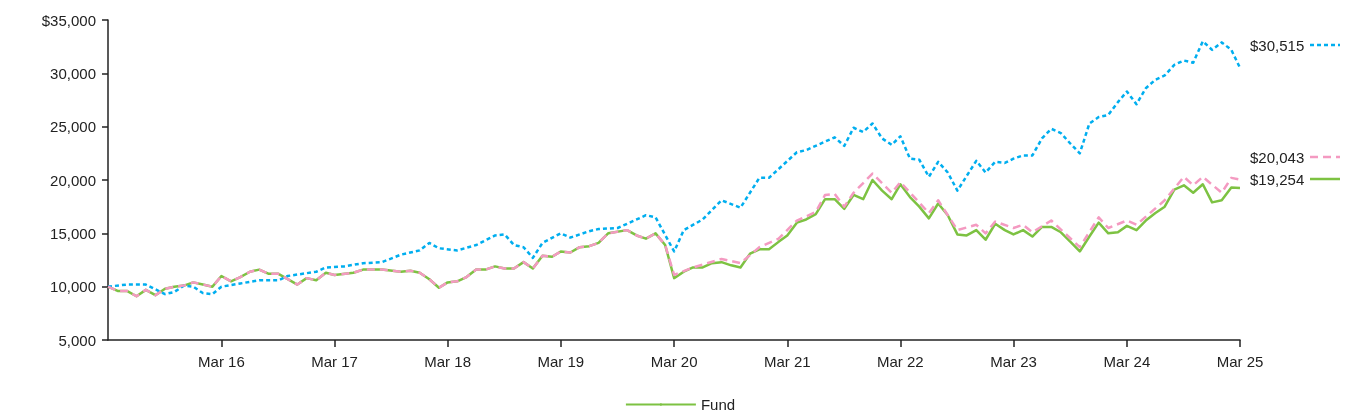  What do you see at coordinates (718, 404) in the screenshot?
I see `legend-label: Fund` at bounding box center [718, 404].